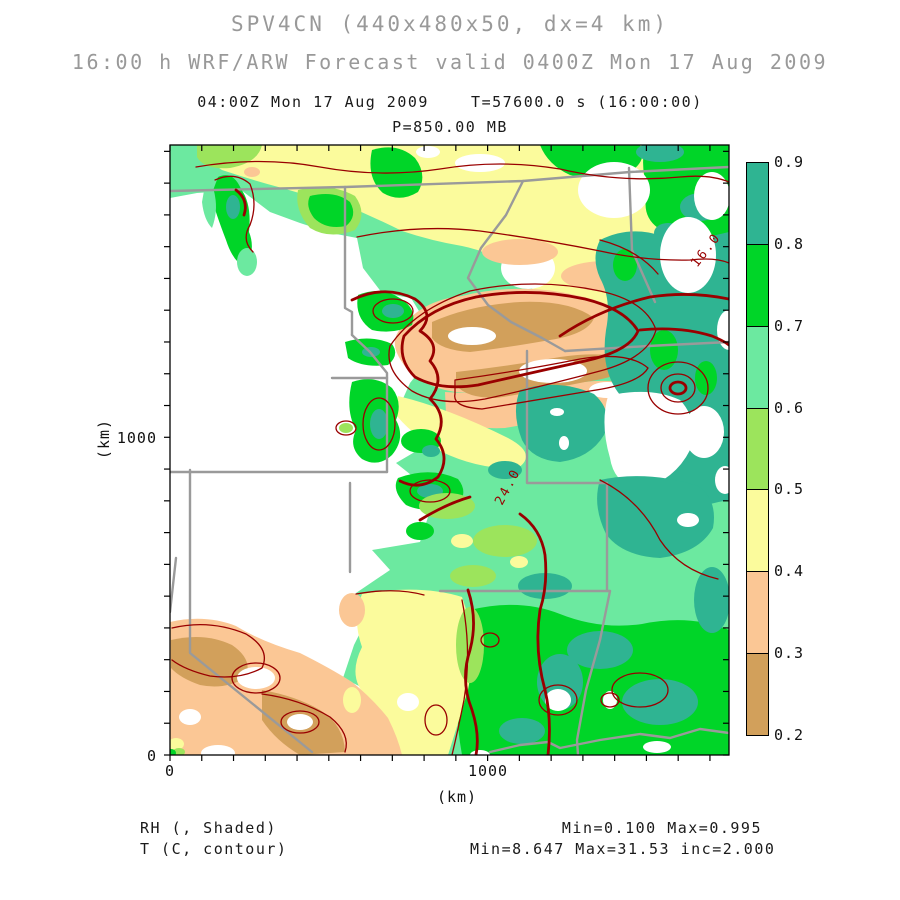  What do you see at coordinates (170, 771) in the screenshot?
I see `x-axis-tick-label-0: 0` at bounding box center [170, 771].